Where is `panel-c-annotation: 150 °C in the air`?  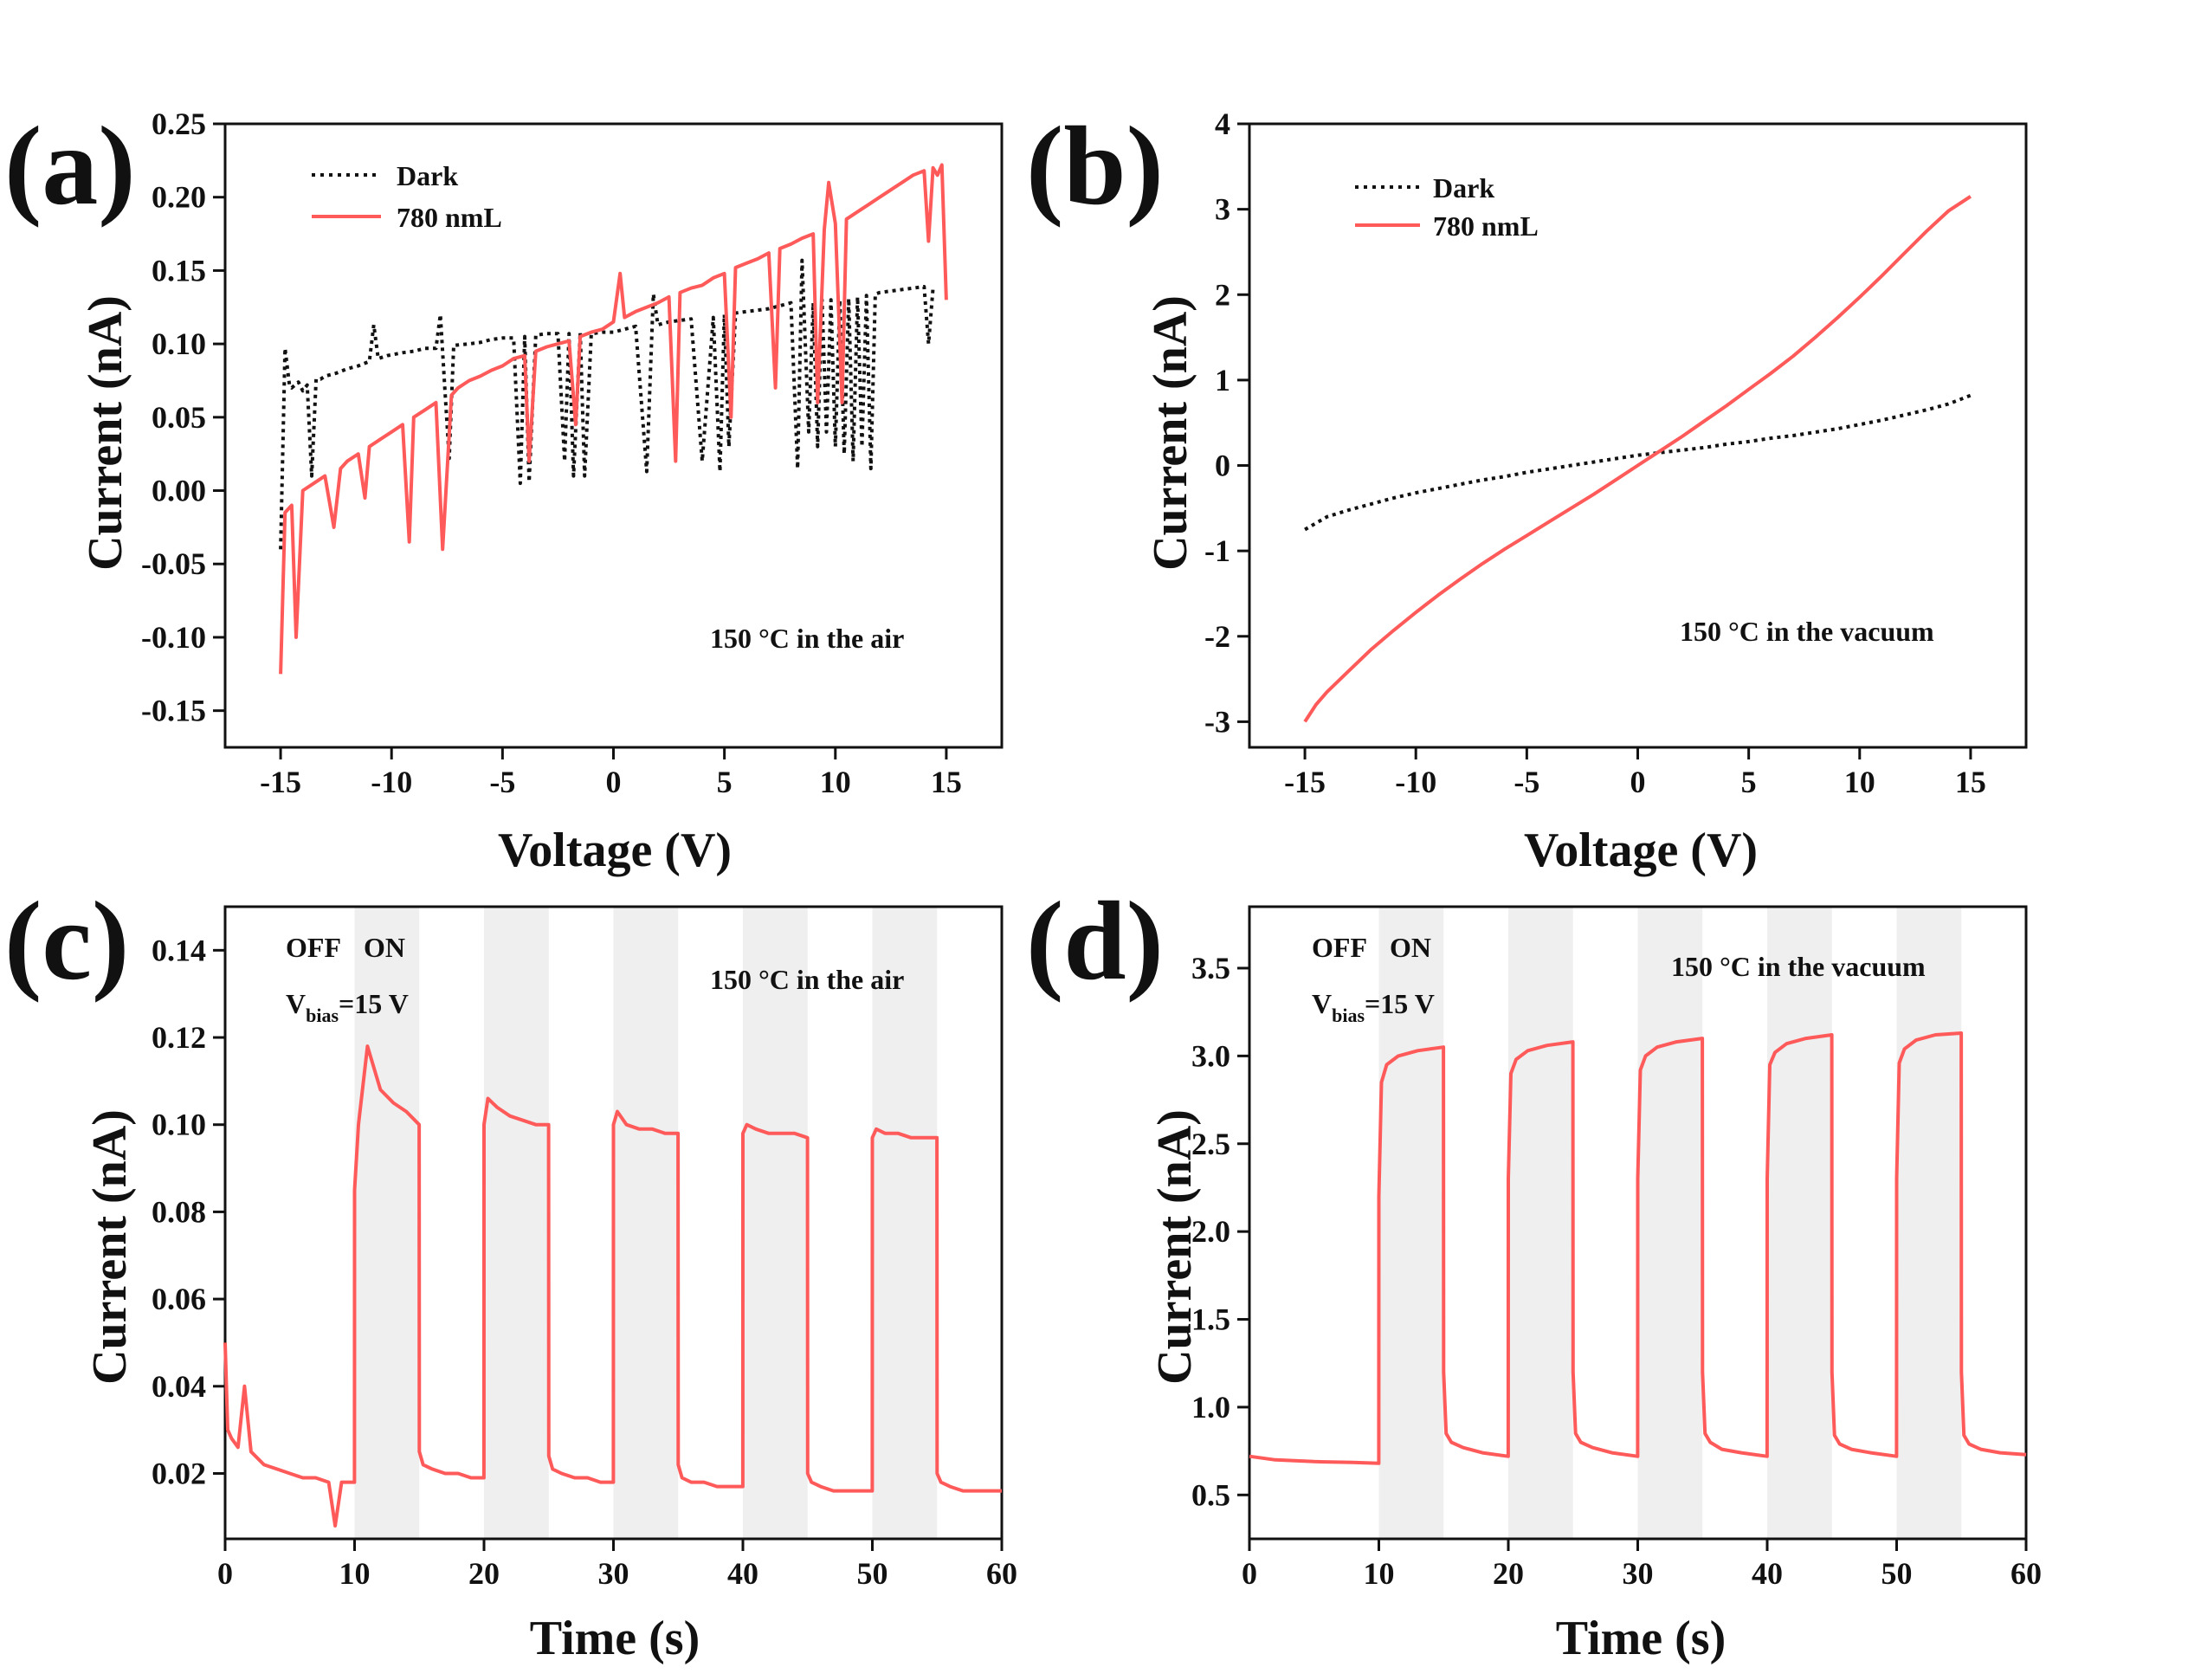
panel-c-annotation: 150 °C in the air is located at coordinates (807, 979).